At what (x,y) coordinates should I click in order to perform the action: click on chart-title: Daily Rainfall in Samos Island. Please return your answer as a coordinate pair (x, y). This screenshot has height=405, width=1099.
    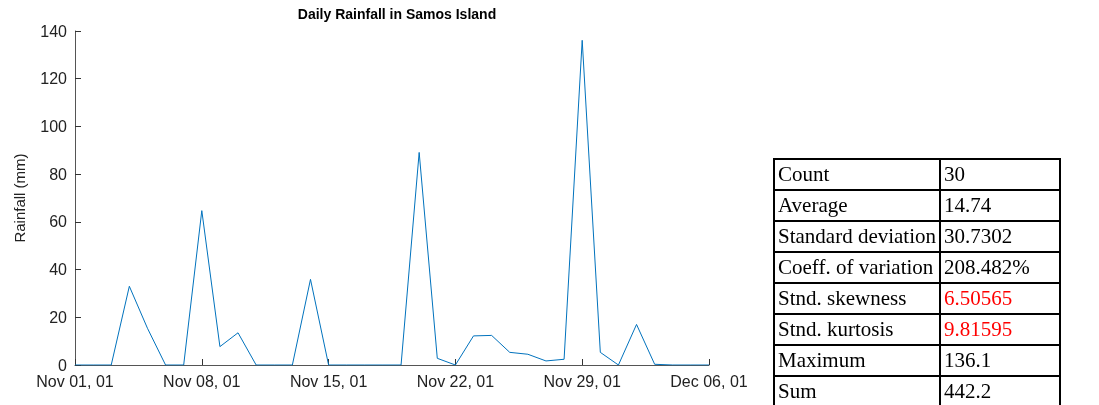
    Looking at the image, I should click on (397, 14).